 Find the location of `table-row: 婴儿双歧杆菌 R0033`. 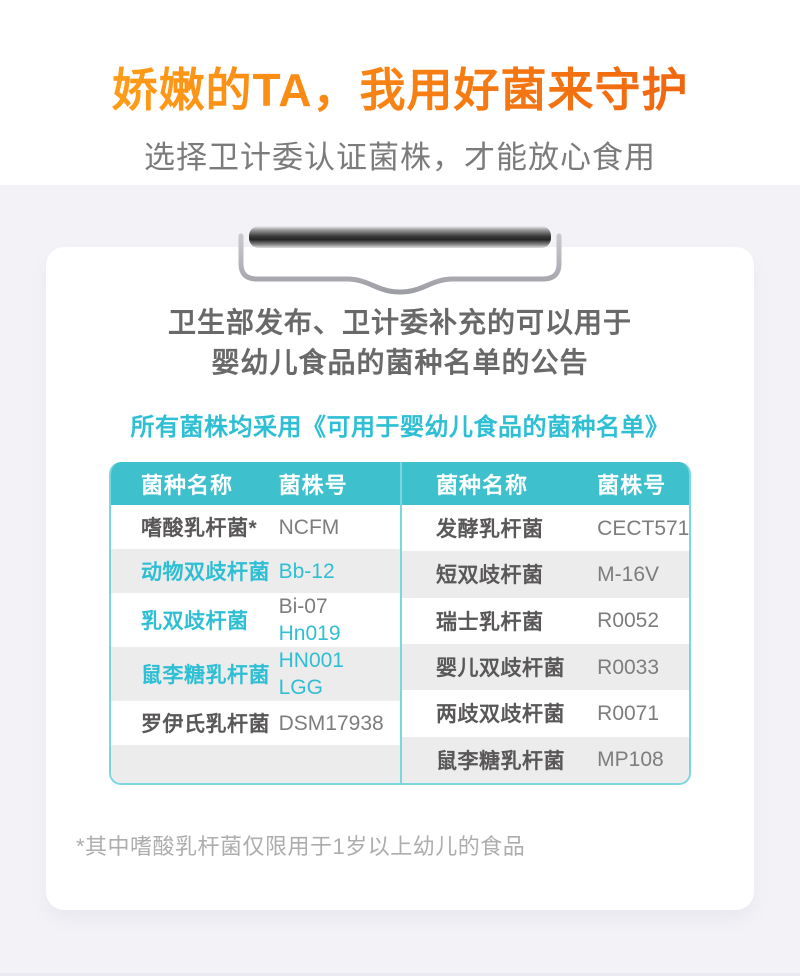

table-row: 婴儿双歧杆菌 R0033 is located at coordinates (545, 667).